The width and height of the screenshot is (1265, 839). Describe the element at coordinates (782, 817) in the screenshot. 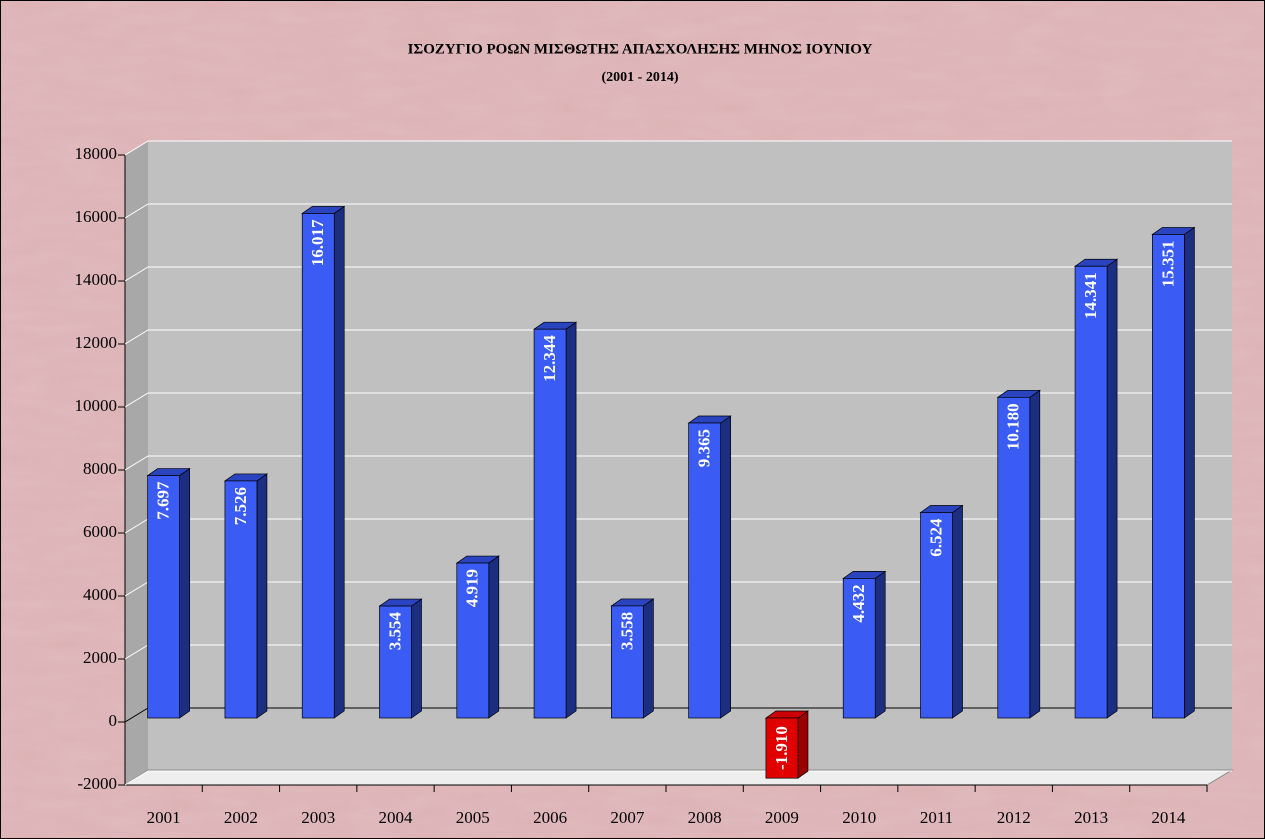

I see `x-tick-label: 2009` at that location.